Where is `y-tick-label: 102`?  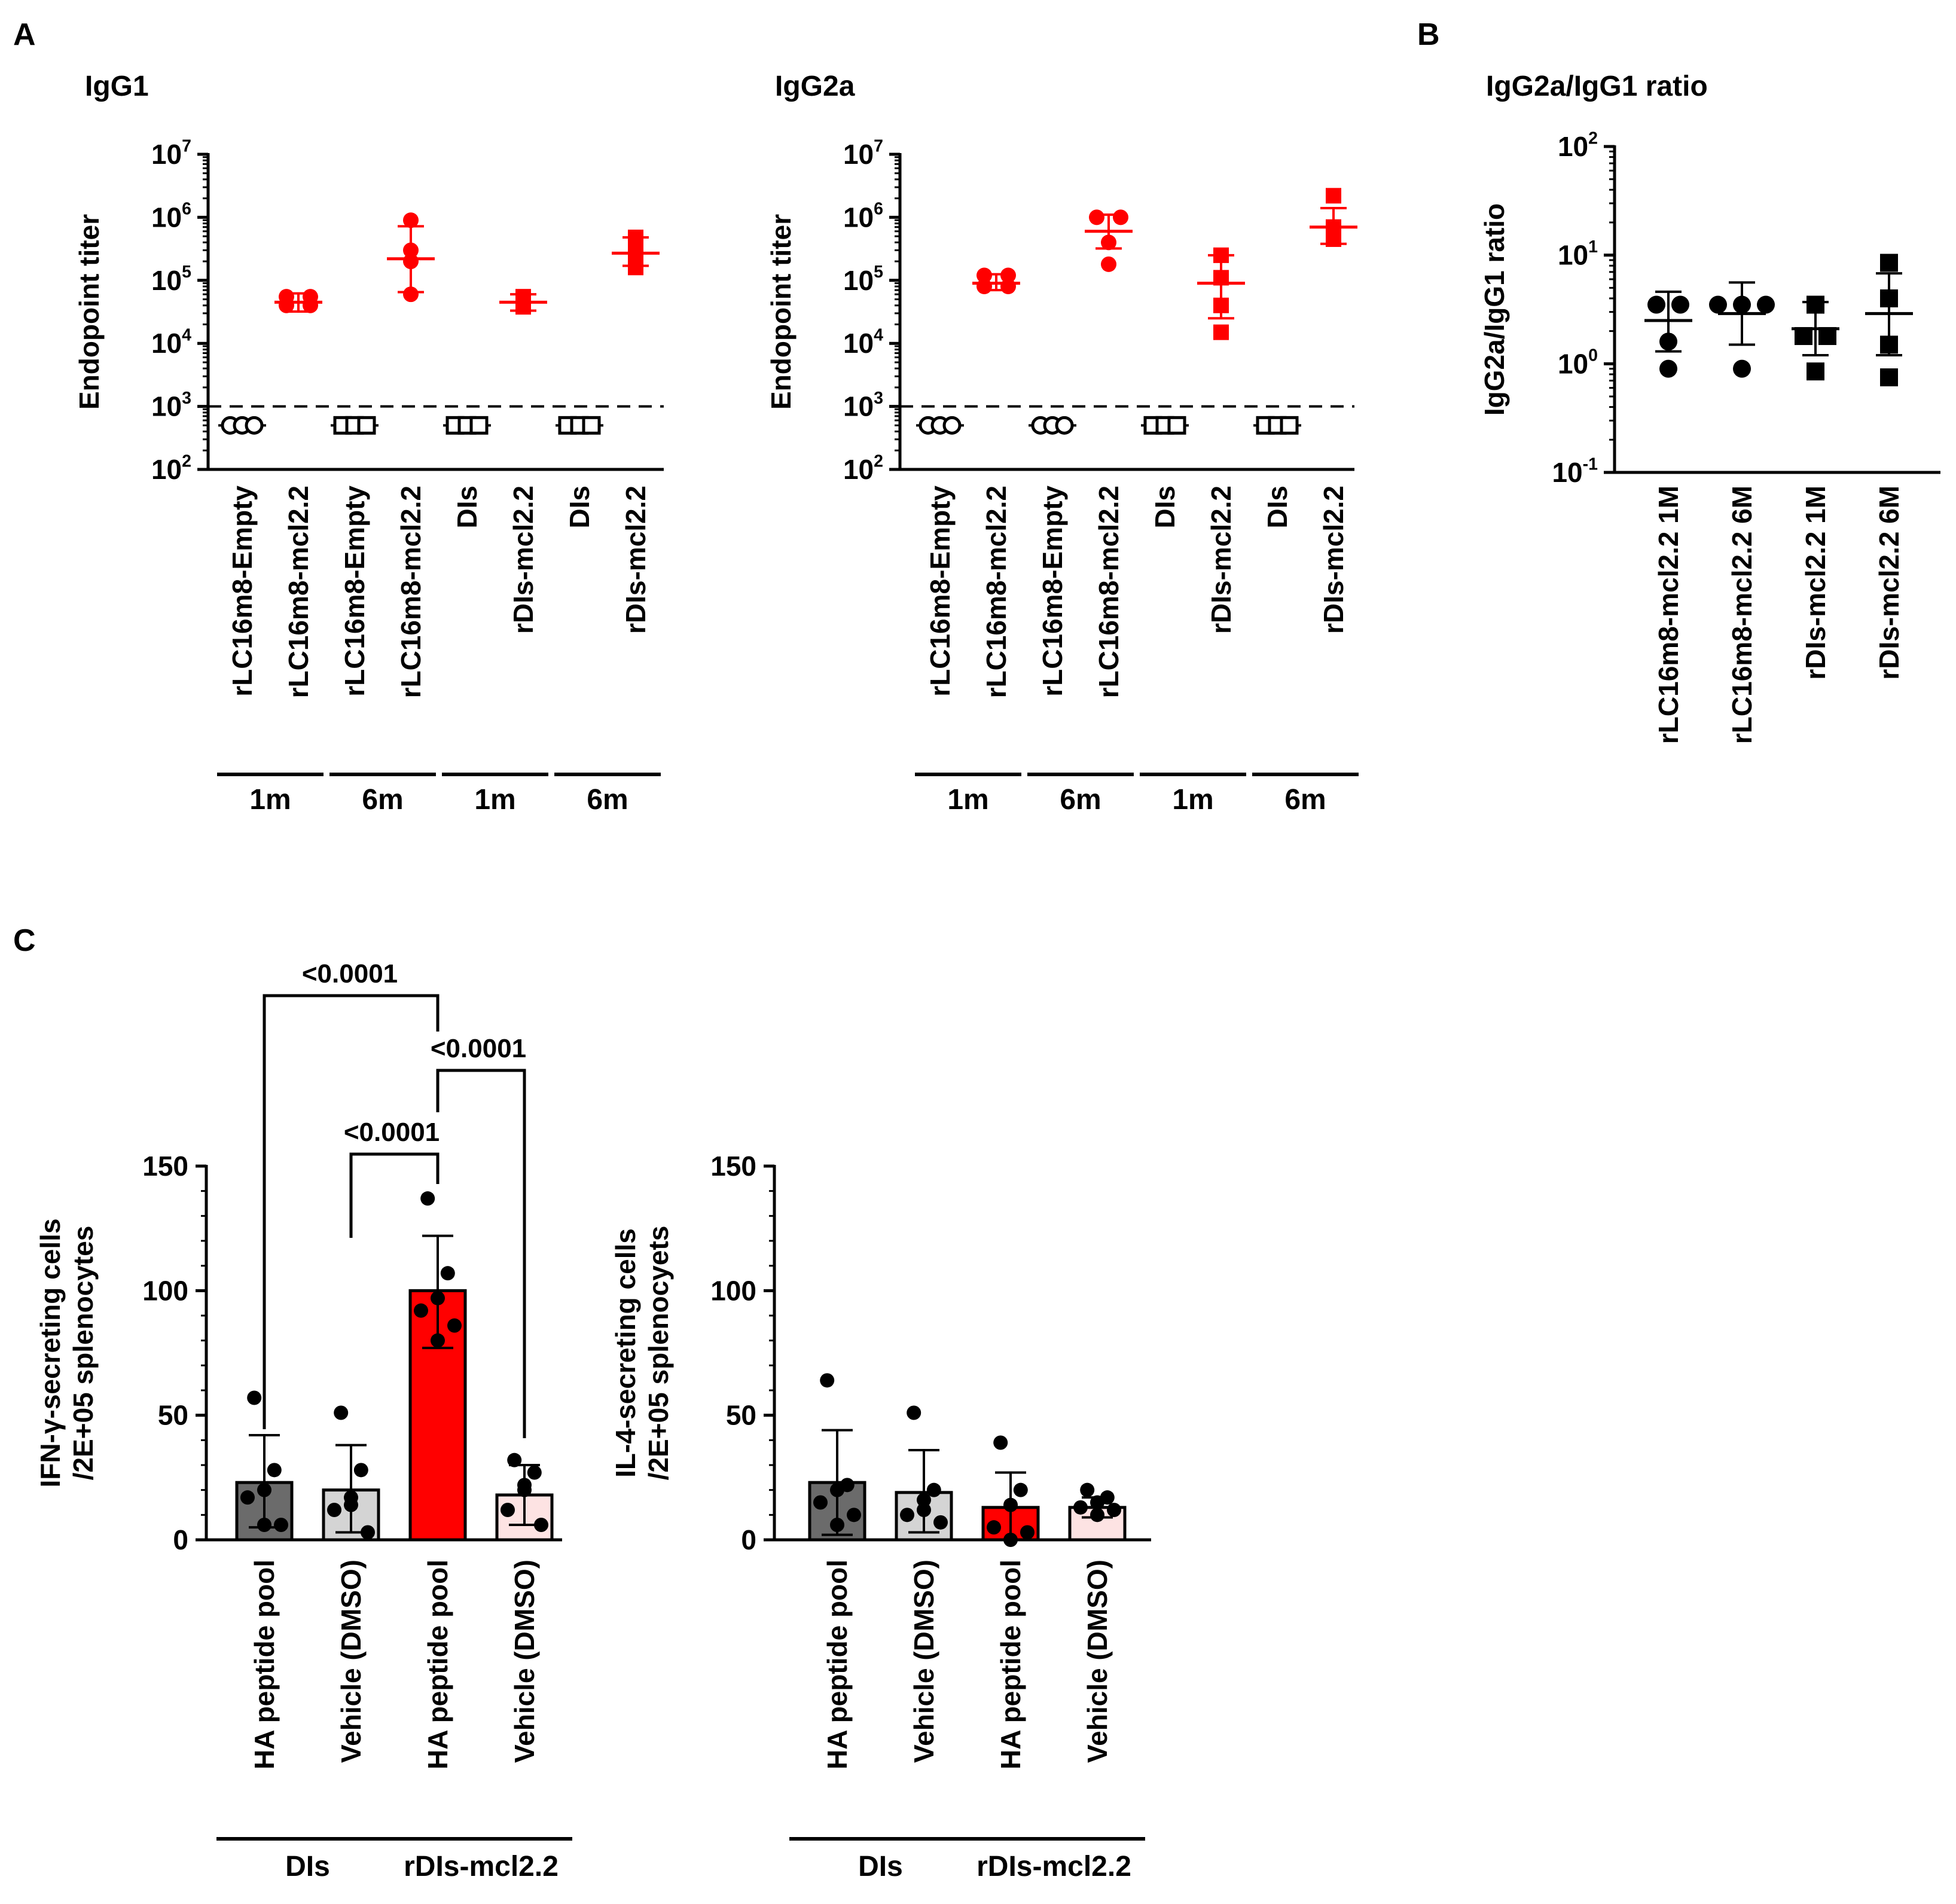
y-tick-label: 102 is located at coordinates (1578, 146).